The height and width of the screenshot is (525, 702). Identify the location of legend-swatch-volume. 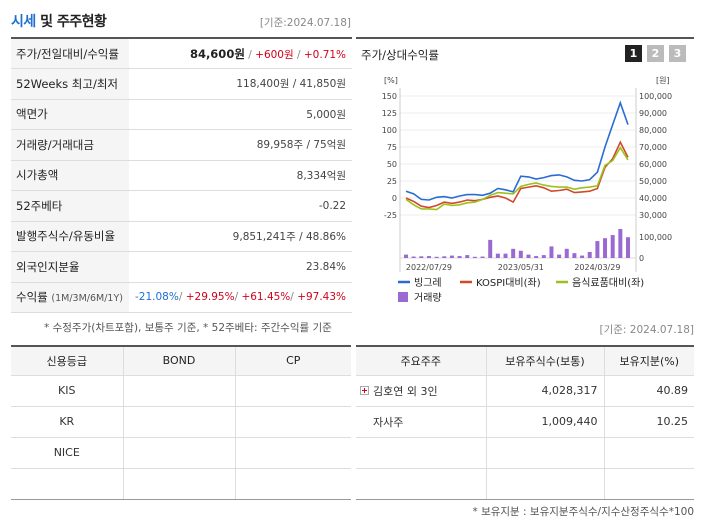
(403, 297).